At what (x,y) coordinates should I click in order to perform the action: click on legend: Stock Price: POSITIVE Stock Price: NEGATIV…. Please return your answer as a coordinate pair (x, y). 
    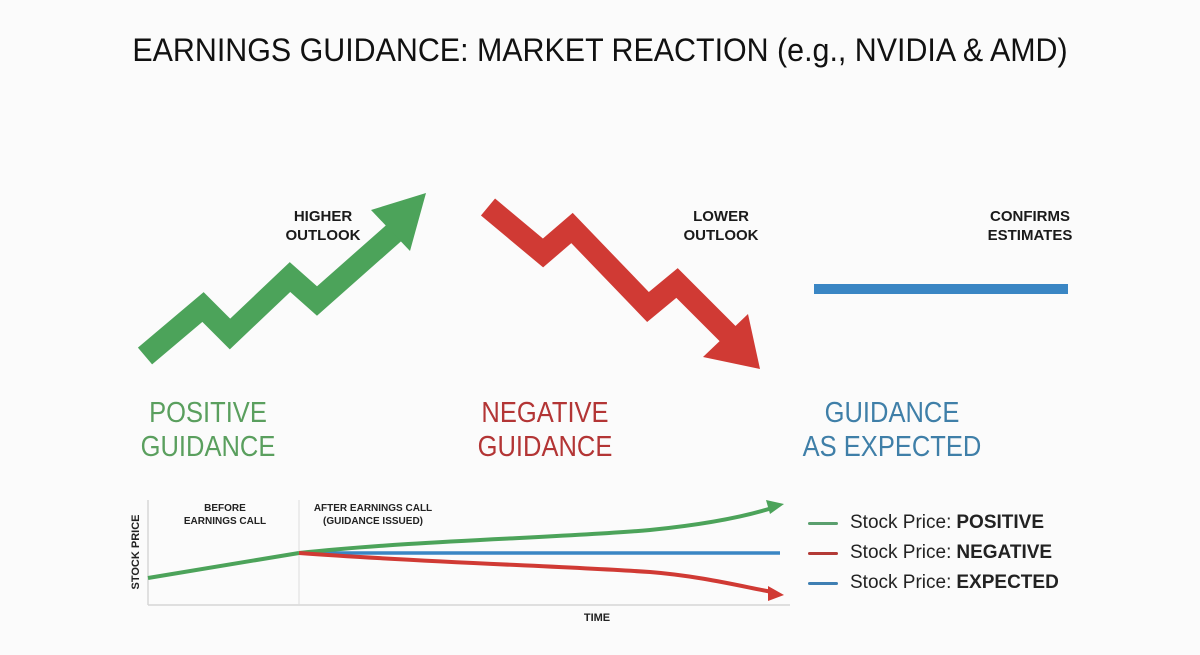
    Looking at the image, I should click on (933, 553).